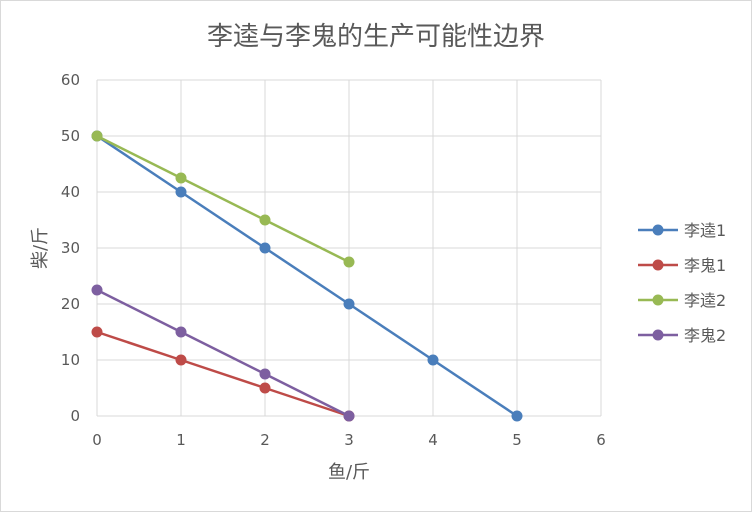 The height and width of the screenshot is (512, 752). What do you see at coordinates (682, 230) in the screenshot?
I see `legend-item: 李逵1` at bounding box center [682, 230].